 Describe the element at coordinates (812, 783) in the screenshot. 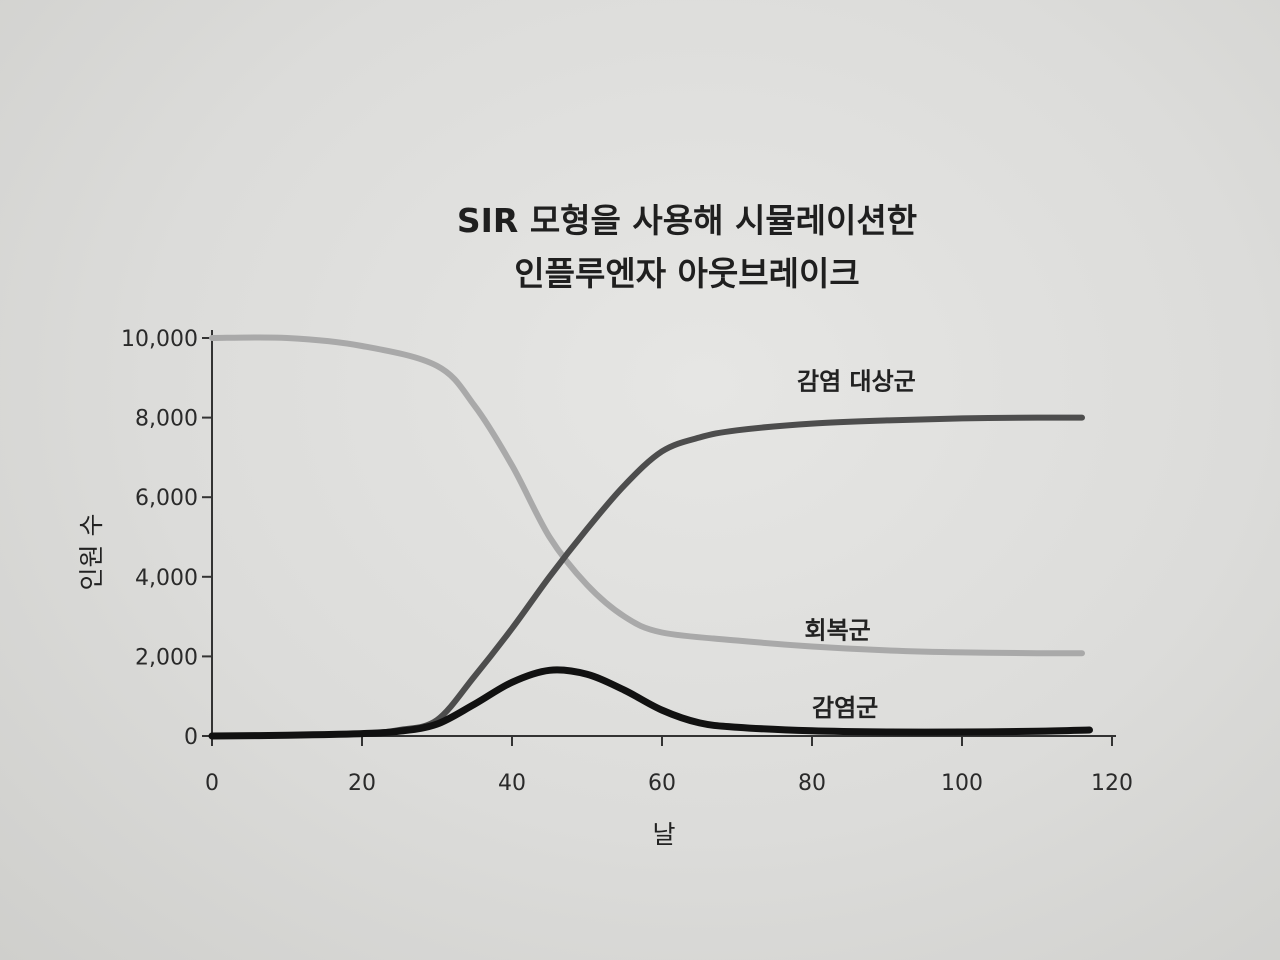

I see `x-tick-label: 80` at that location.